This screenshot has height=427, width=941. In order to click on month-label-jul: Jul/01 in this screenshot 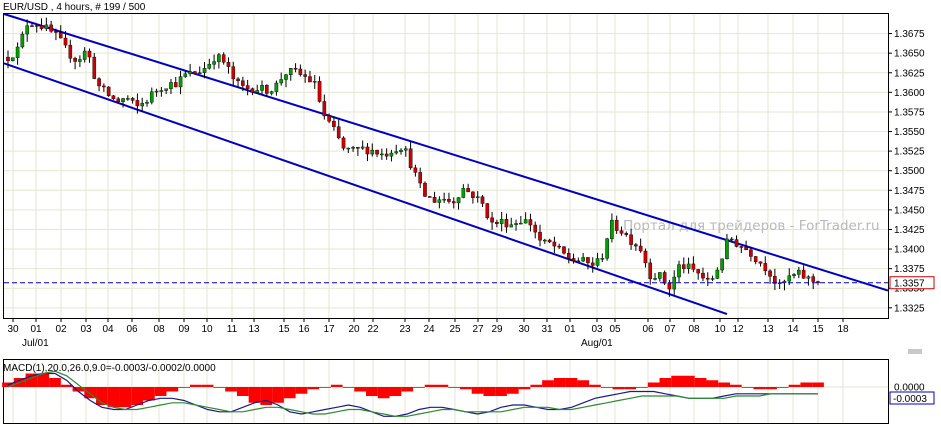, I will do `click(35, 343)`.